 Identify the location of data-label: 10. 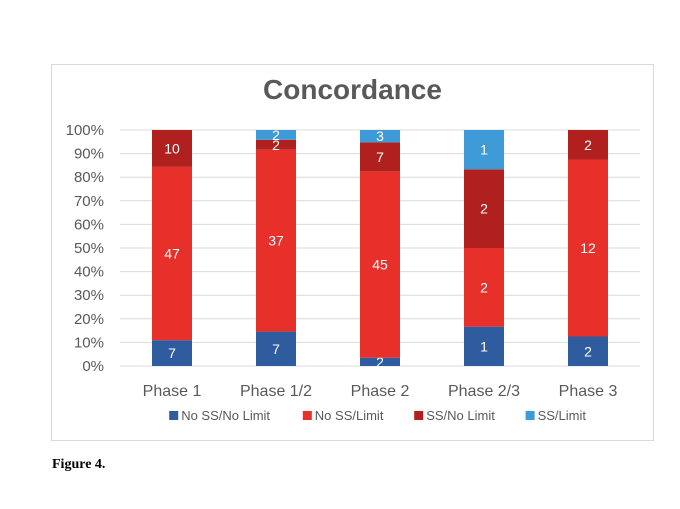
(172, 148).